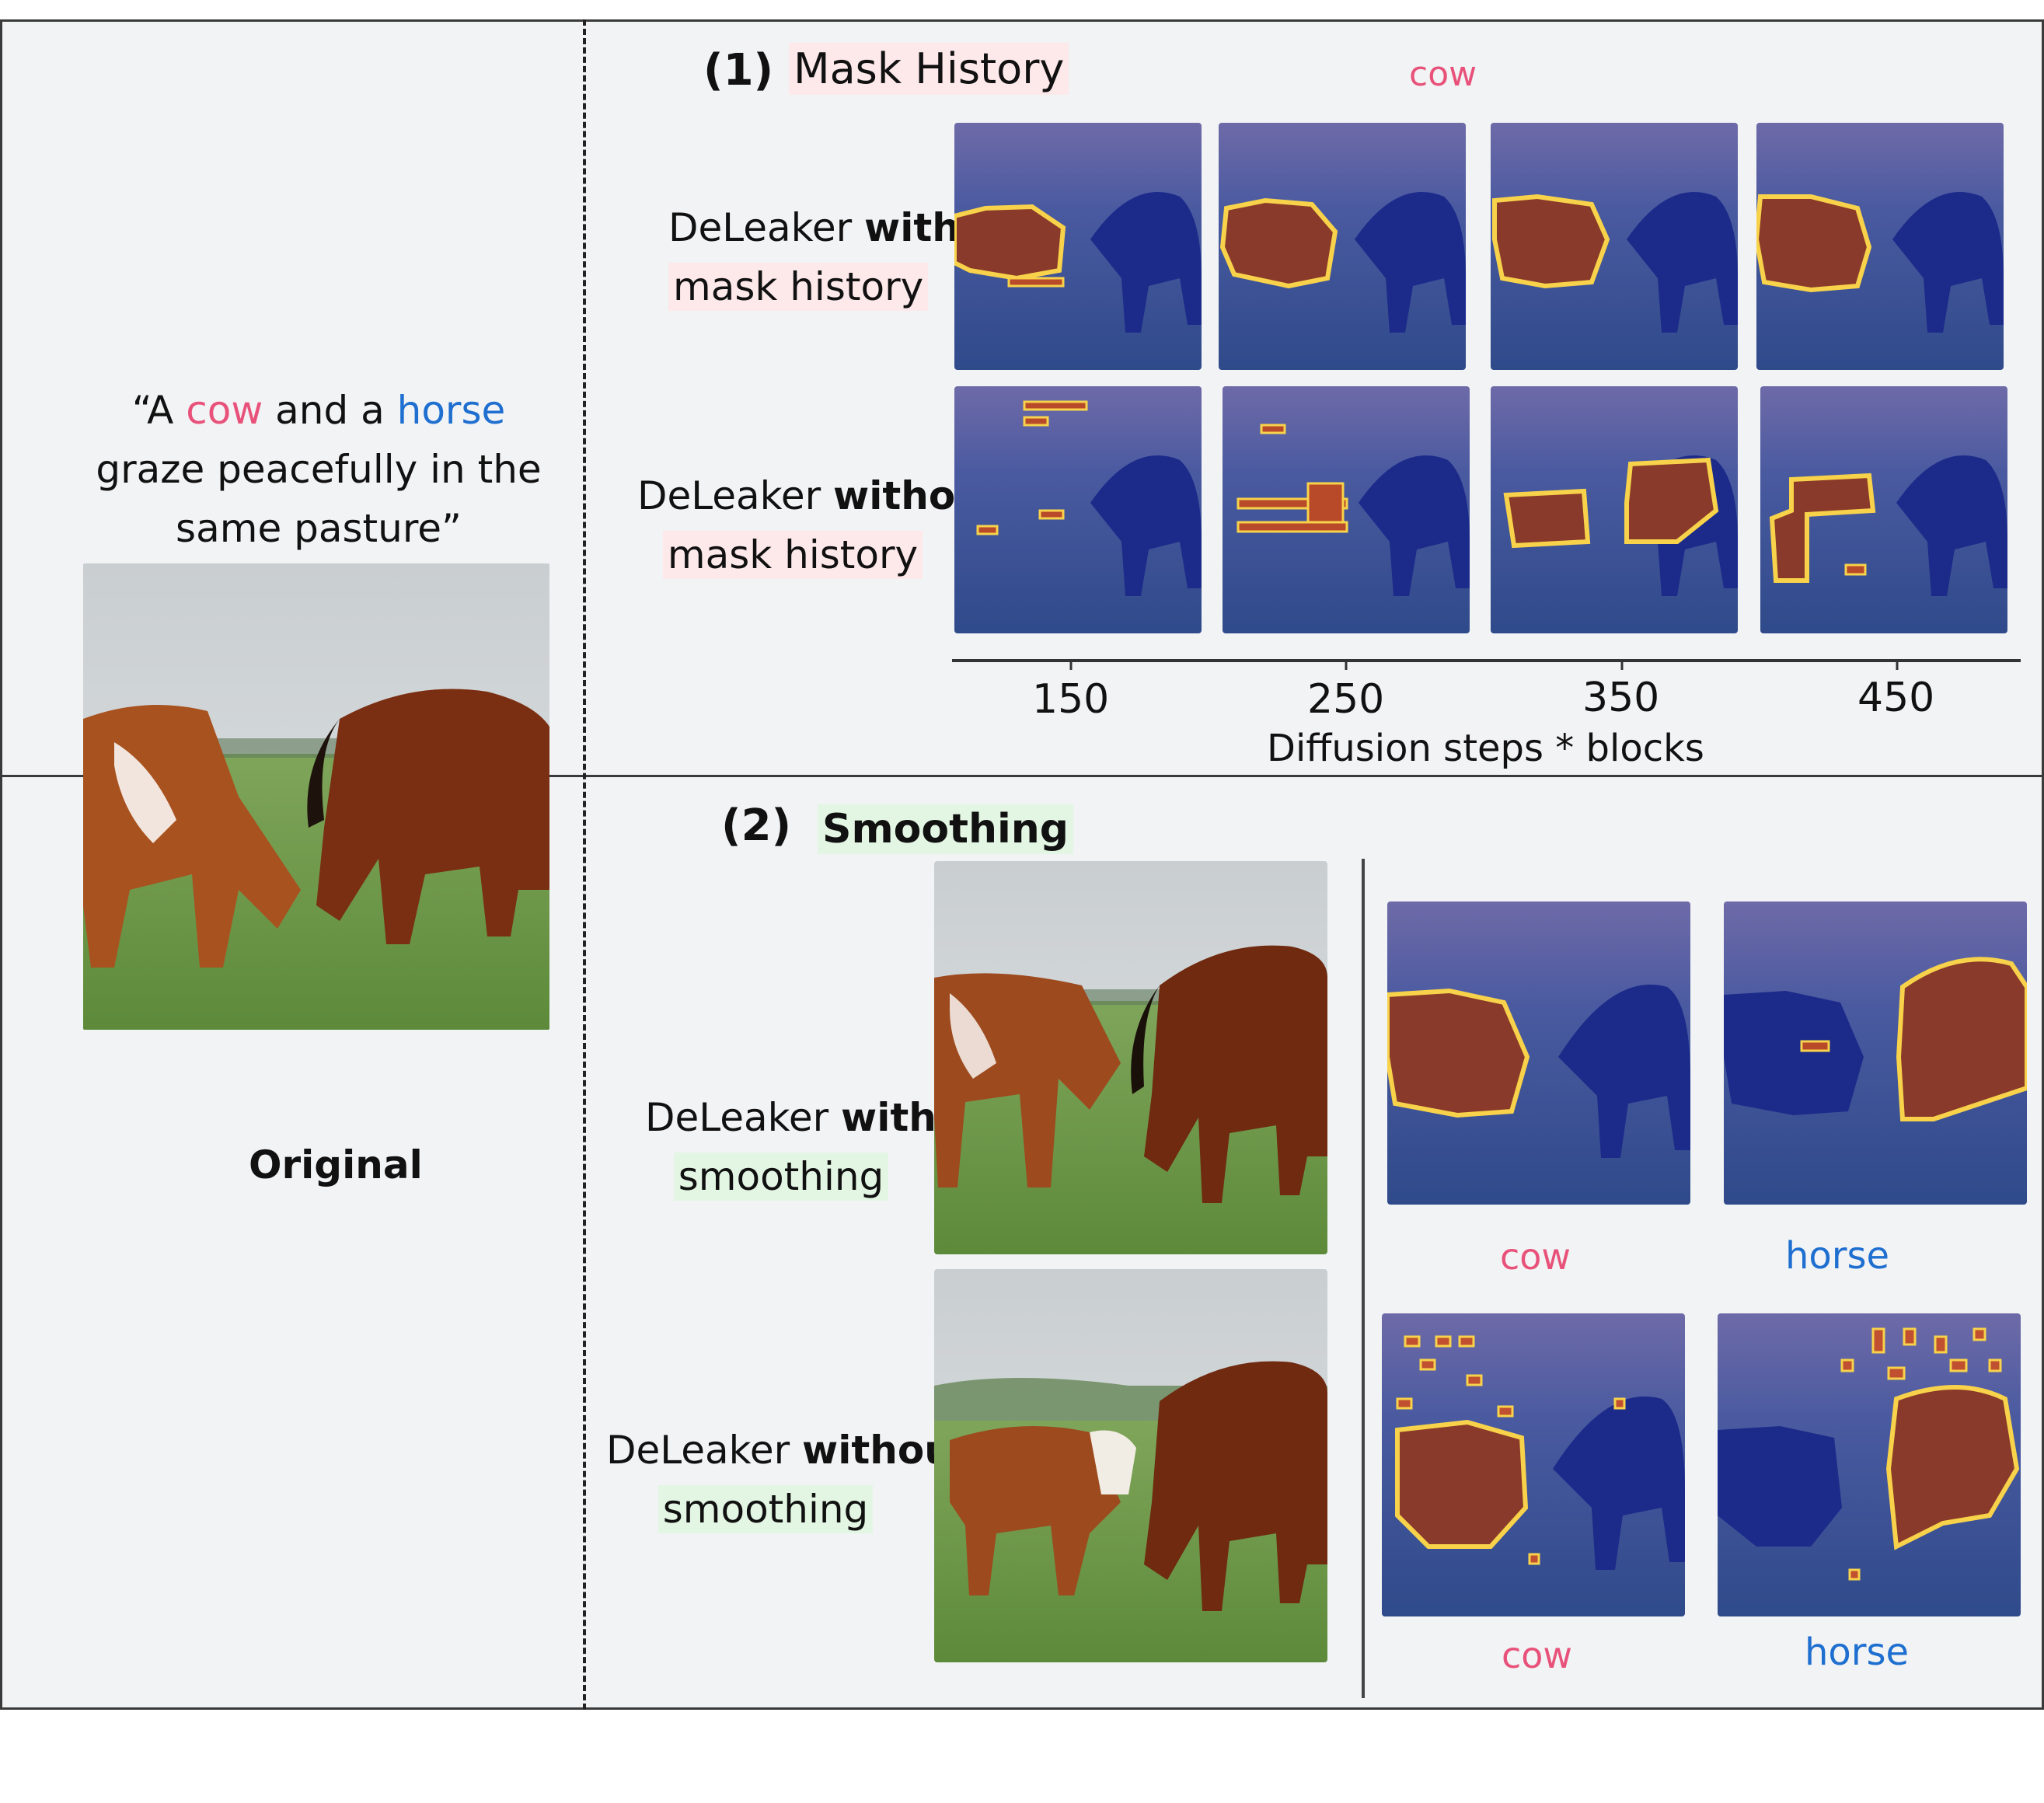  What do you see at coordinates (1130, 1057) in the screenshot?
I see `generated-with-smoothing` at bounding box center [1130, 1057].